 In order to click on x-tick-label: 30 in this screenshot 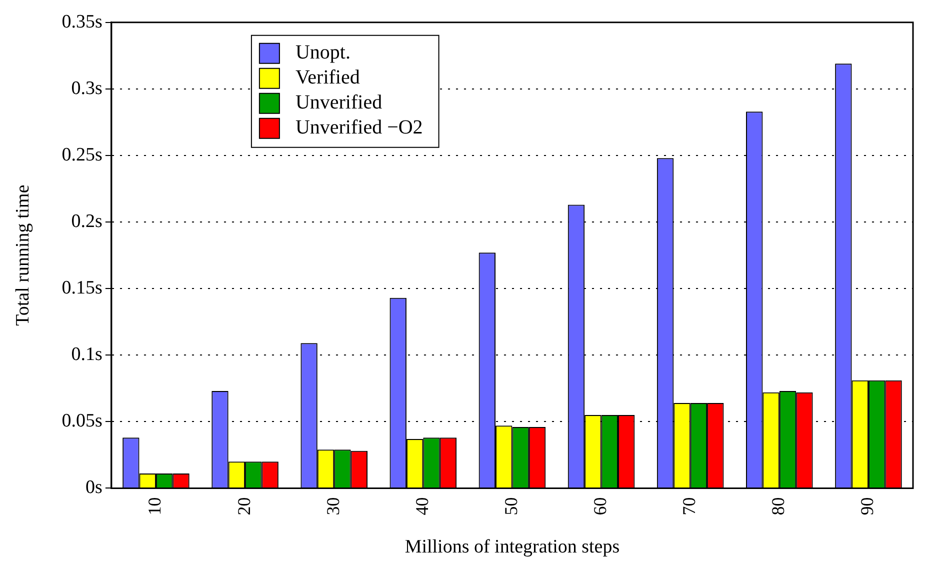, I will do `click(332, 506)`.